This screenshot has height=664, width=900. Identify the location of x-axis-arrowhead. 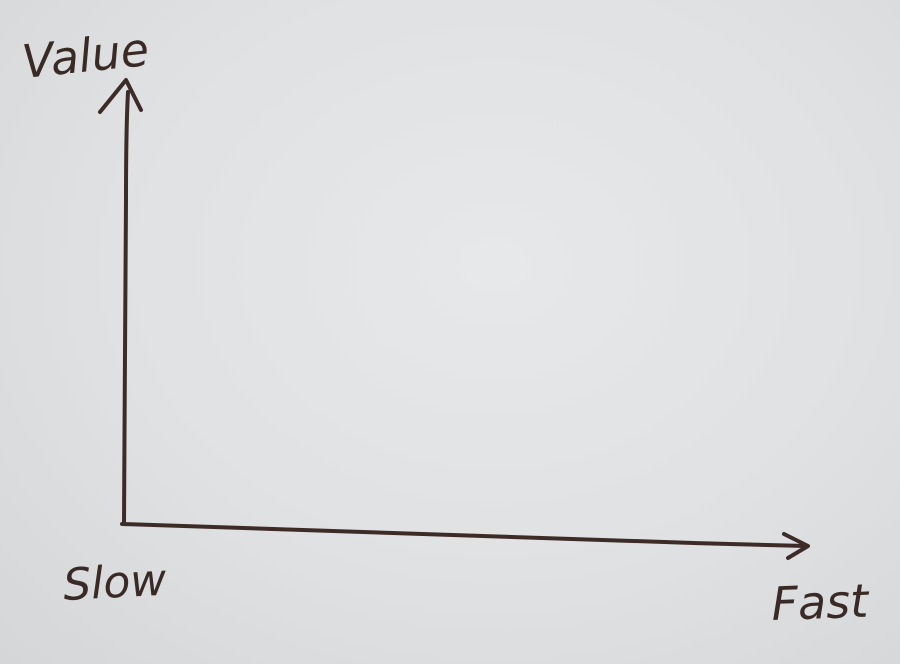
(796, 546).